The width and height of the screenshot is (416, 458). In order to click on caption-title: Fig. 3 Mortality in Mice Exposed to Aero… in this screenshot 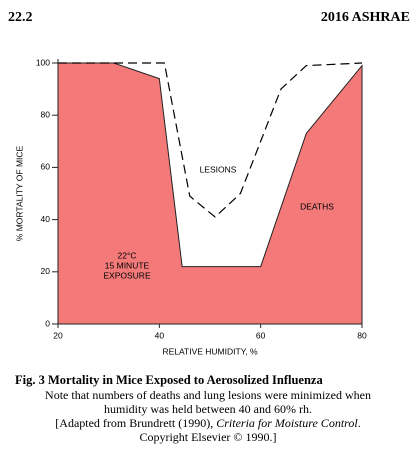, I will do `click(169, 380)`.